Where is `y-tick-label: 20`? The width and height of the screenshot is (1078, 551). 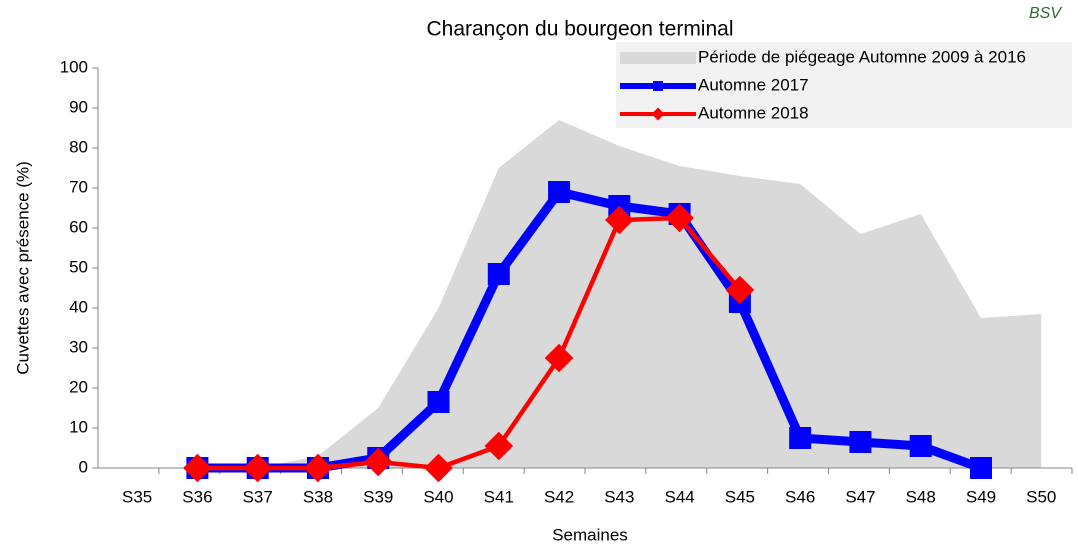 y-tick-label: 20 is located at coordinates (78, 386).